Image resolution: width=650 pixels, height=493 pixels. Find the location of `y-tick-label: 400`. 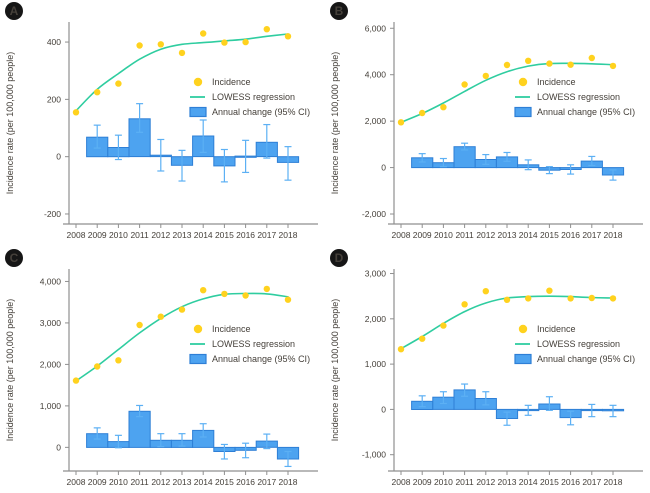

y-tick-label: 400 is located at coordinates (54, 42).